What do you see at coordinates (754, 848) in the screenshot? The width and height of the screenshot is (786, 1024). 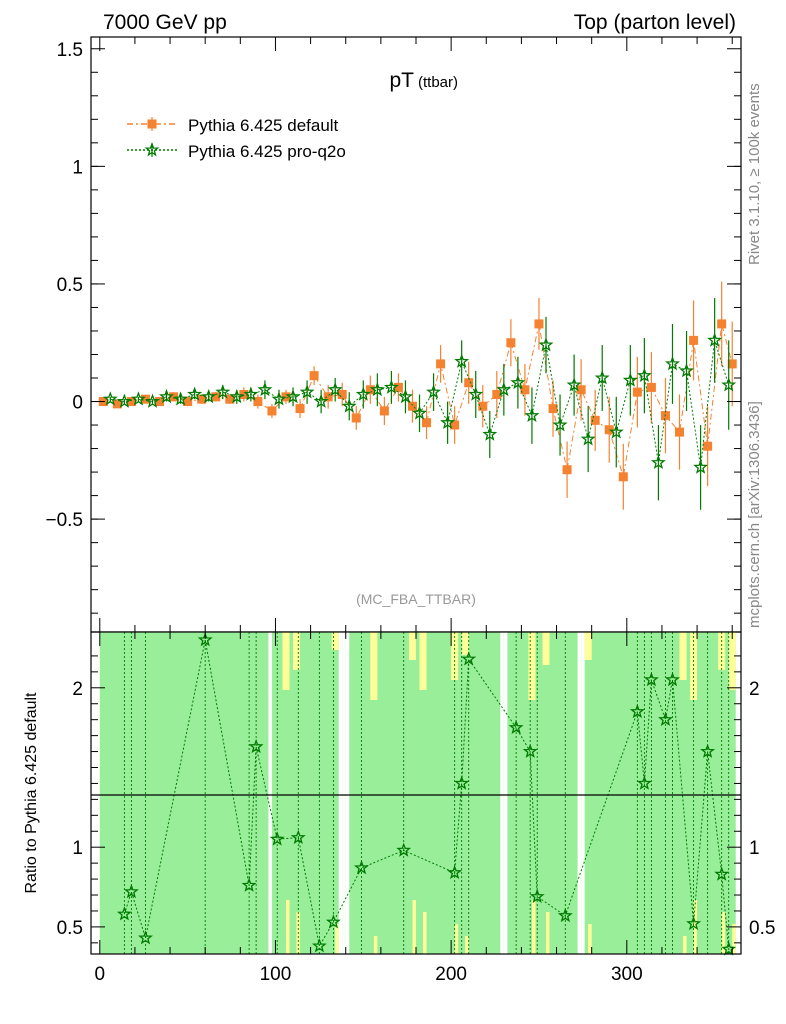 I see `ratio-y-tick-label-right: 1` at bounding box center [754, 848].